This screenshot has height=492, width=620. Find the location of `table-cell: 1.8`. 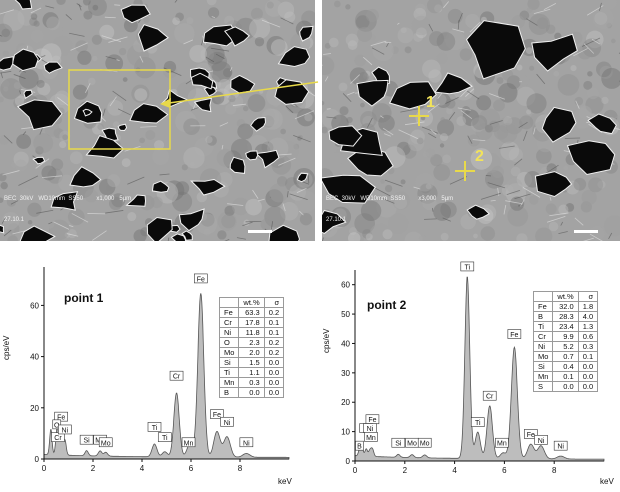

table-cell: 1.8 is located at coordinates (587, 307).